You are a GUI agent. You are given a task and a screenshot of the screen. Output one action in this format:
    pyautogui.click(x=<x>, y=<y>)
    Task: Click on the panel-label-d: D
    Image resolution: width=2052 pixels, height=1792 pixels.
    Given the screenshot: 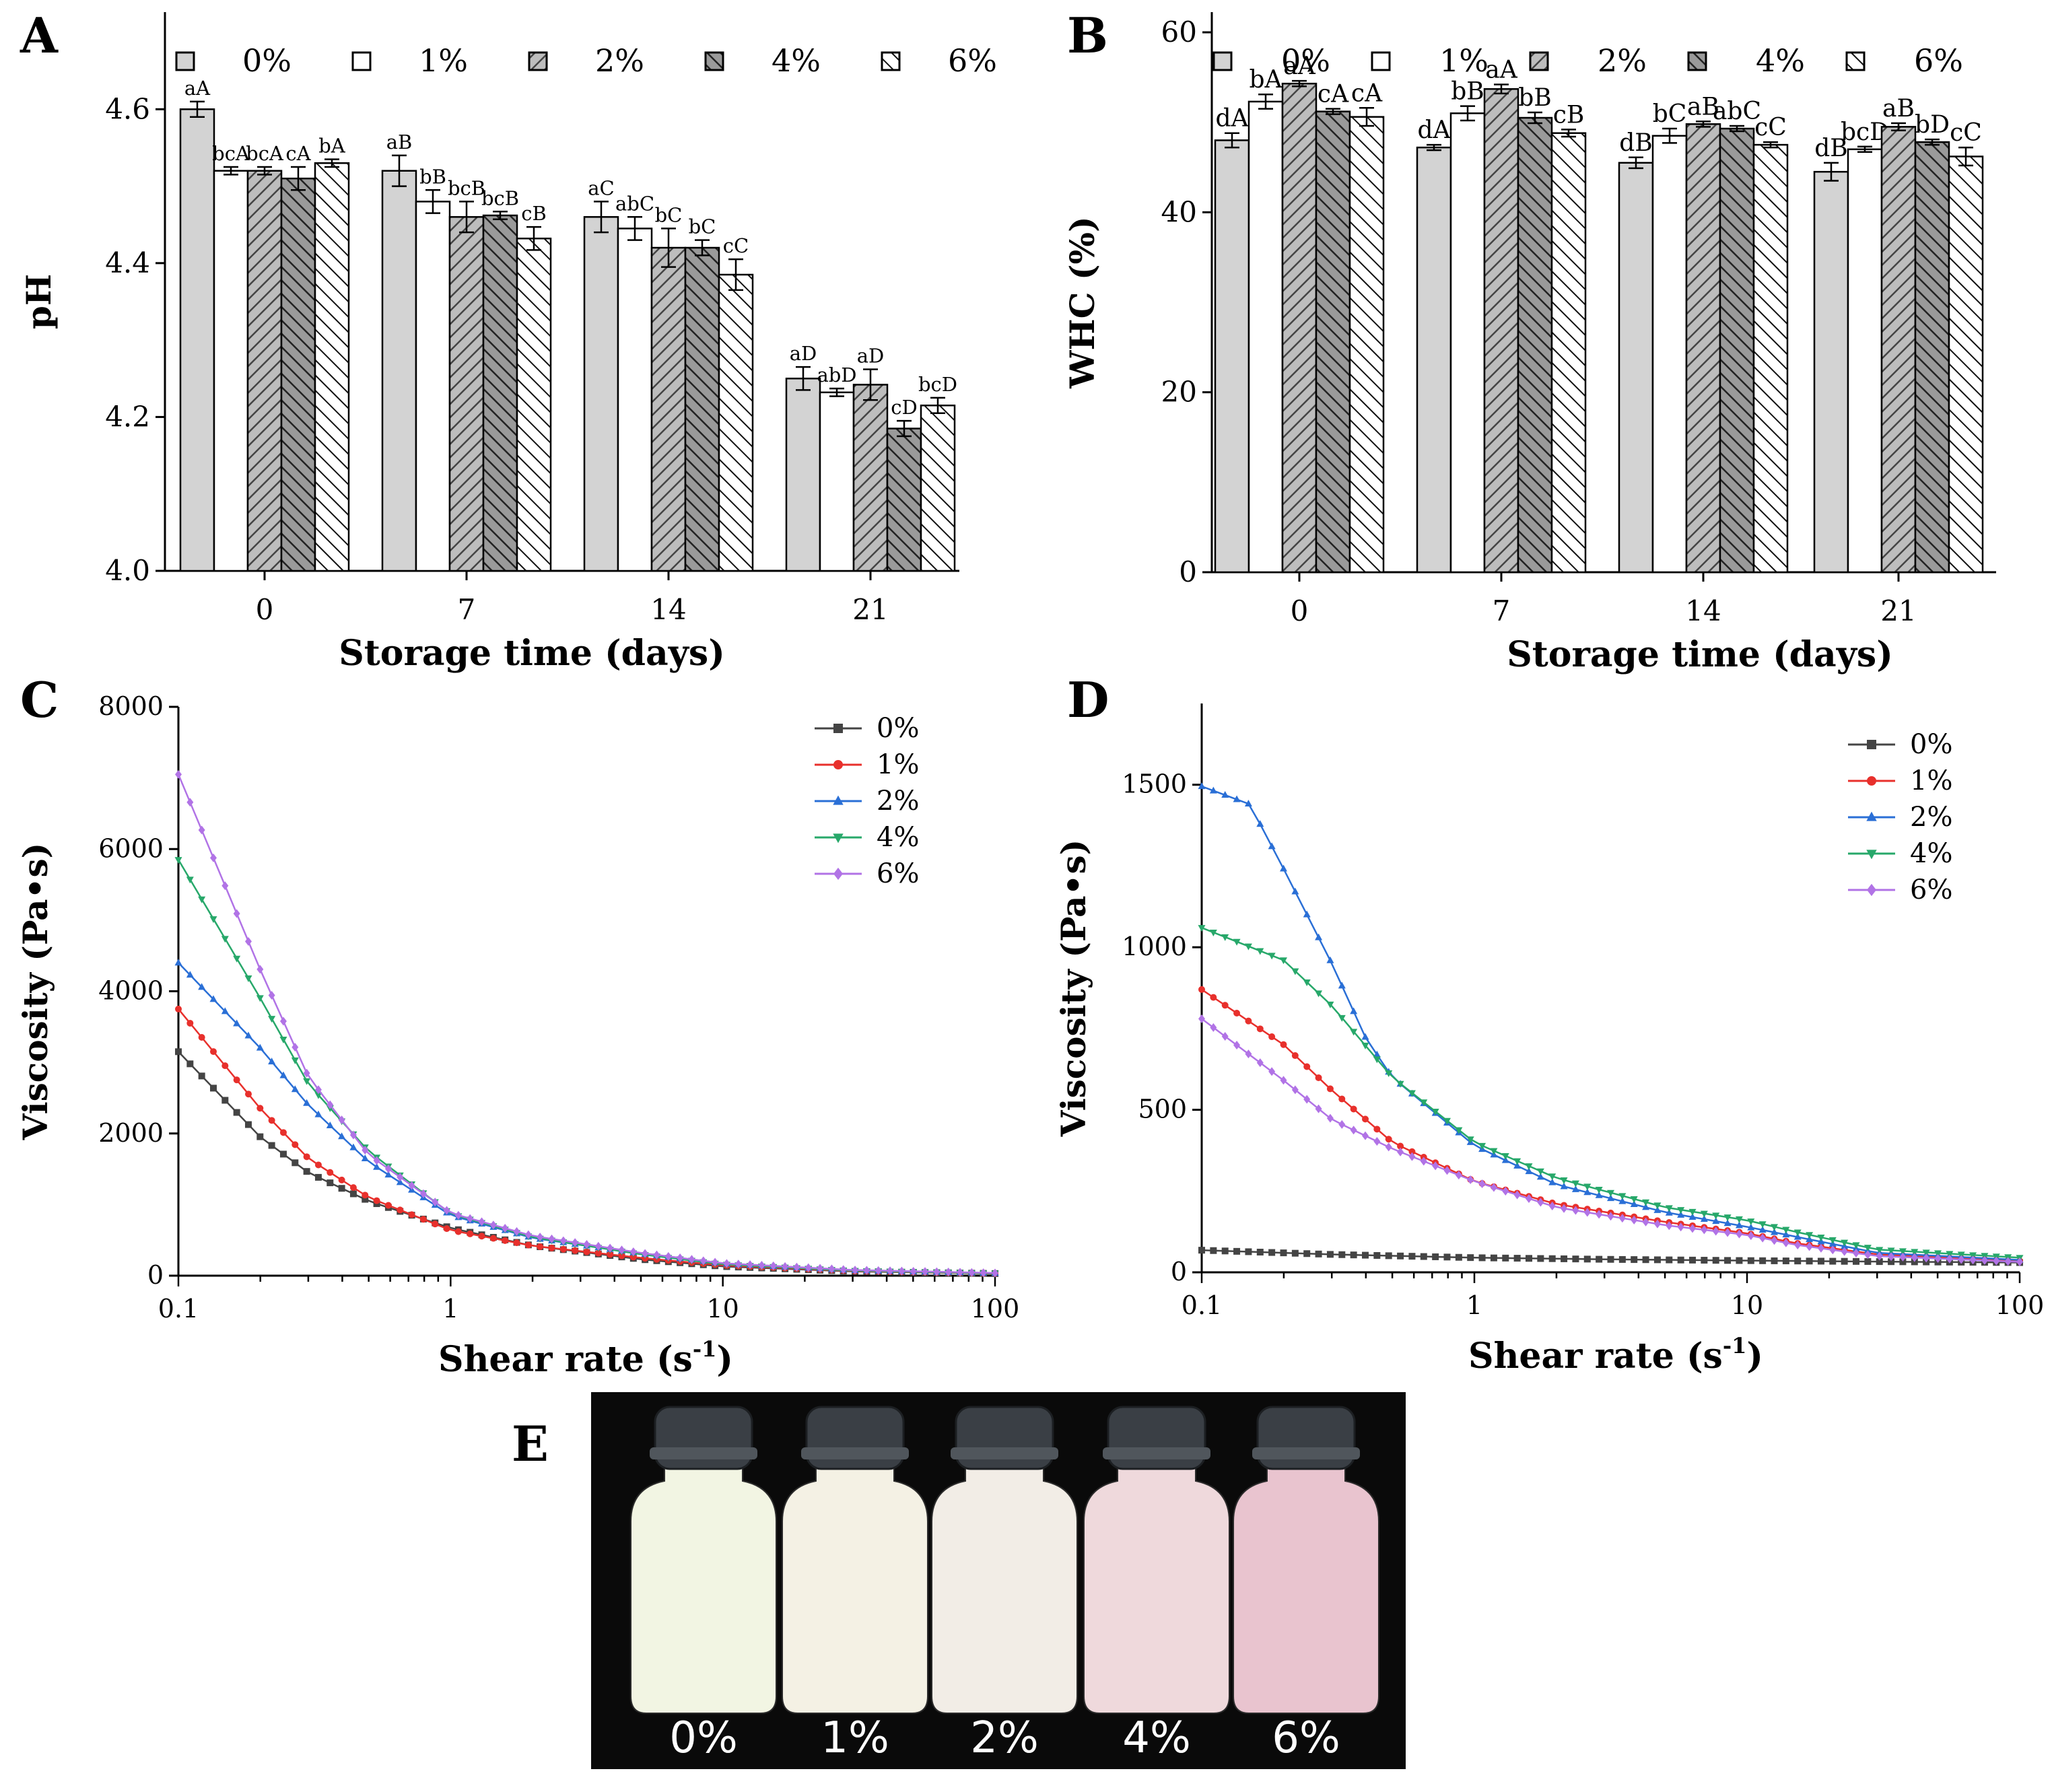 What is the action you would take?
    pyautogui.click(x=1088, y=699)
    